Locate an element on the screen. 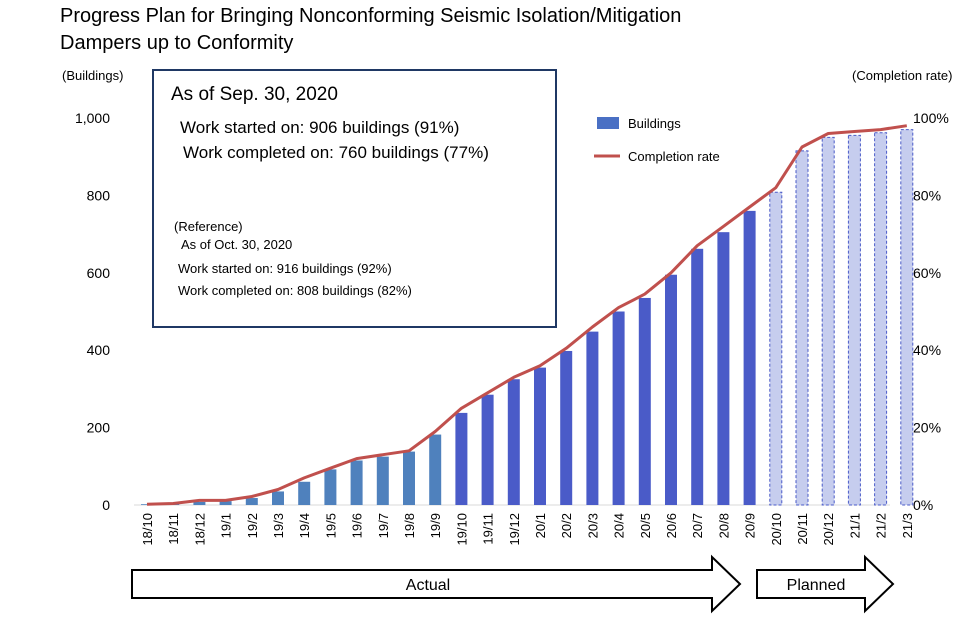  info-box-ref-date: As of Oct. 30, 2020 is located at coordinates (236, 244).